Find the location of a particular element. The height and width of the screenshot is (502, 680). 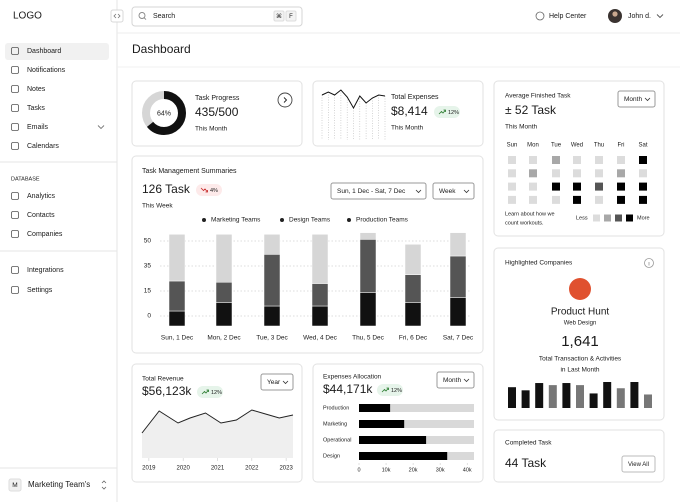

open-button is located at coordinates (285, 100).